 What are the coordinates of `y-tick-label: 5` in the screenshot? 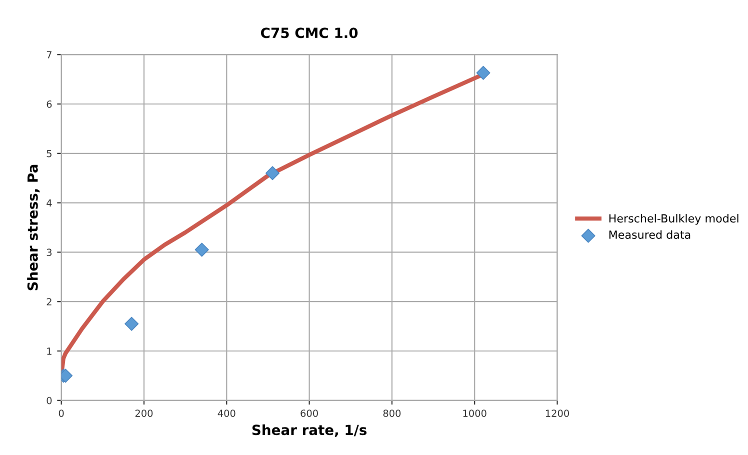 It's located at (49, 154).